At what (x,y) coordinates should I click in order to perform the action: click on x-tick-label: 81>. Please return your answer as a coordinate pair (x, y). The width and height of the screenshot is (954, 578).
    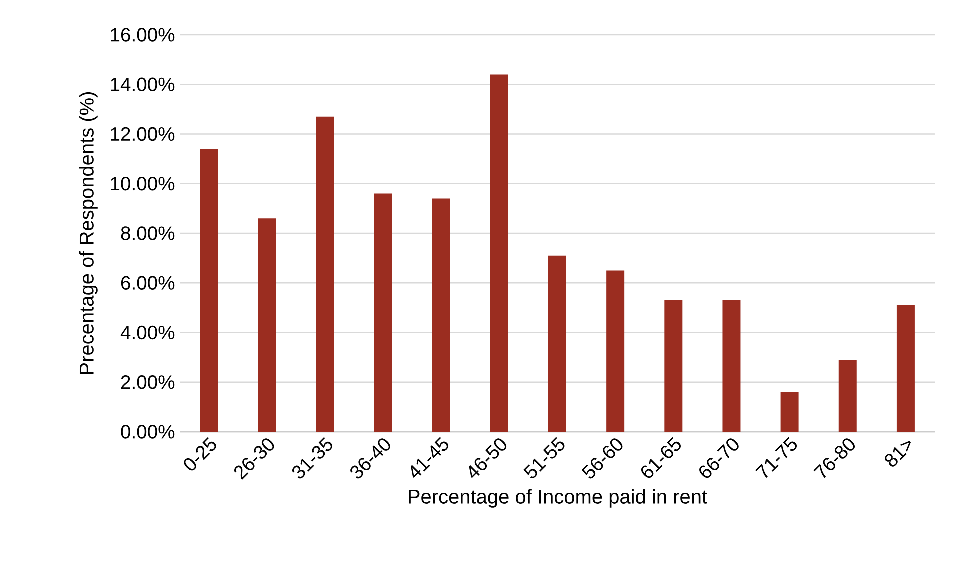
    Looking at the image, I should click on (898, 454).